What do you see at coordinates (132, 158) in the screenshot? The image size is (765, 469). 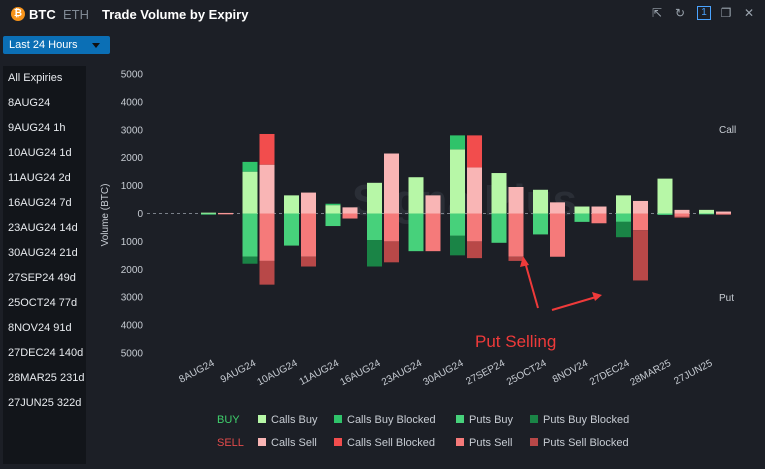 I see `y-tick-label: 2000` at bounding box center [132, 158].